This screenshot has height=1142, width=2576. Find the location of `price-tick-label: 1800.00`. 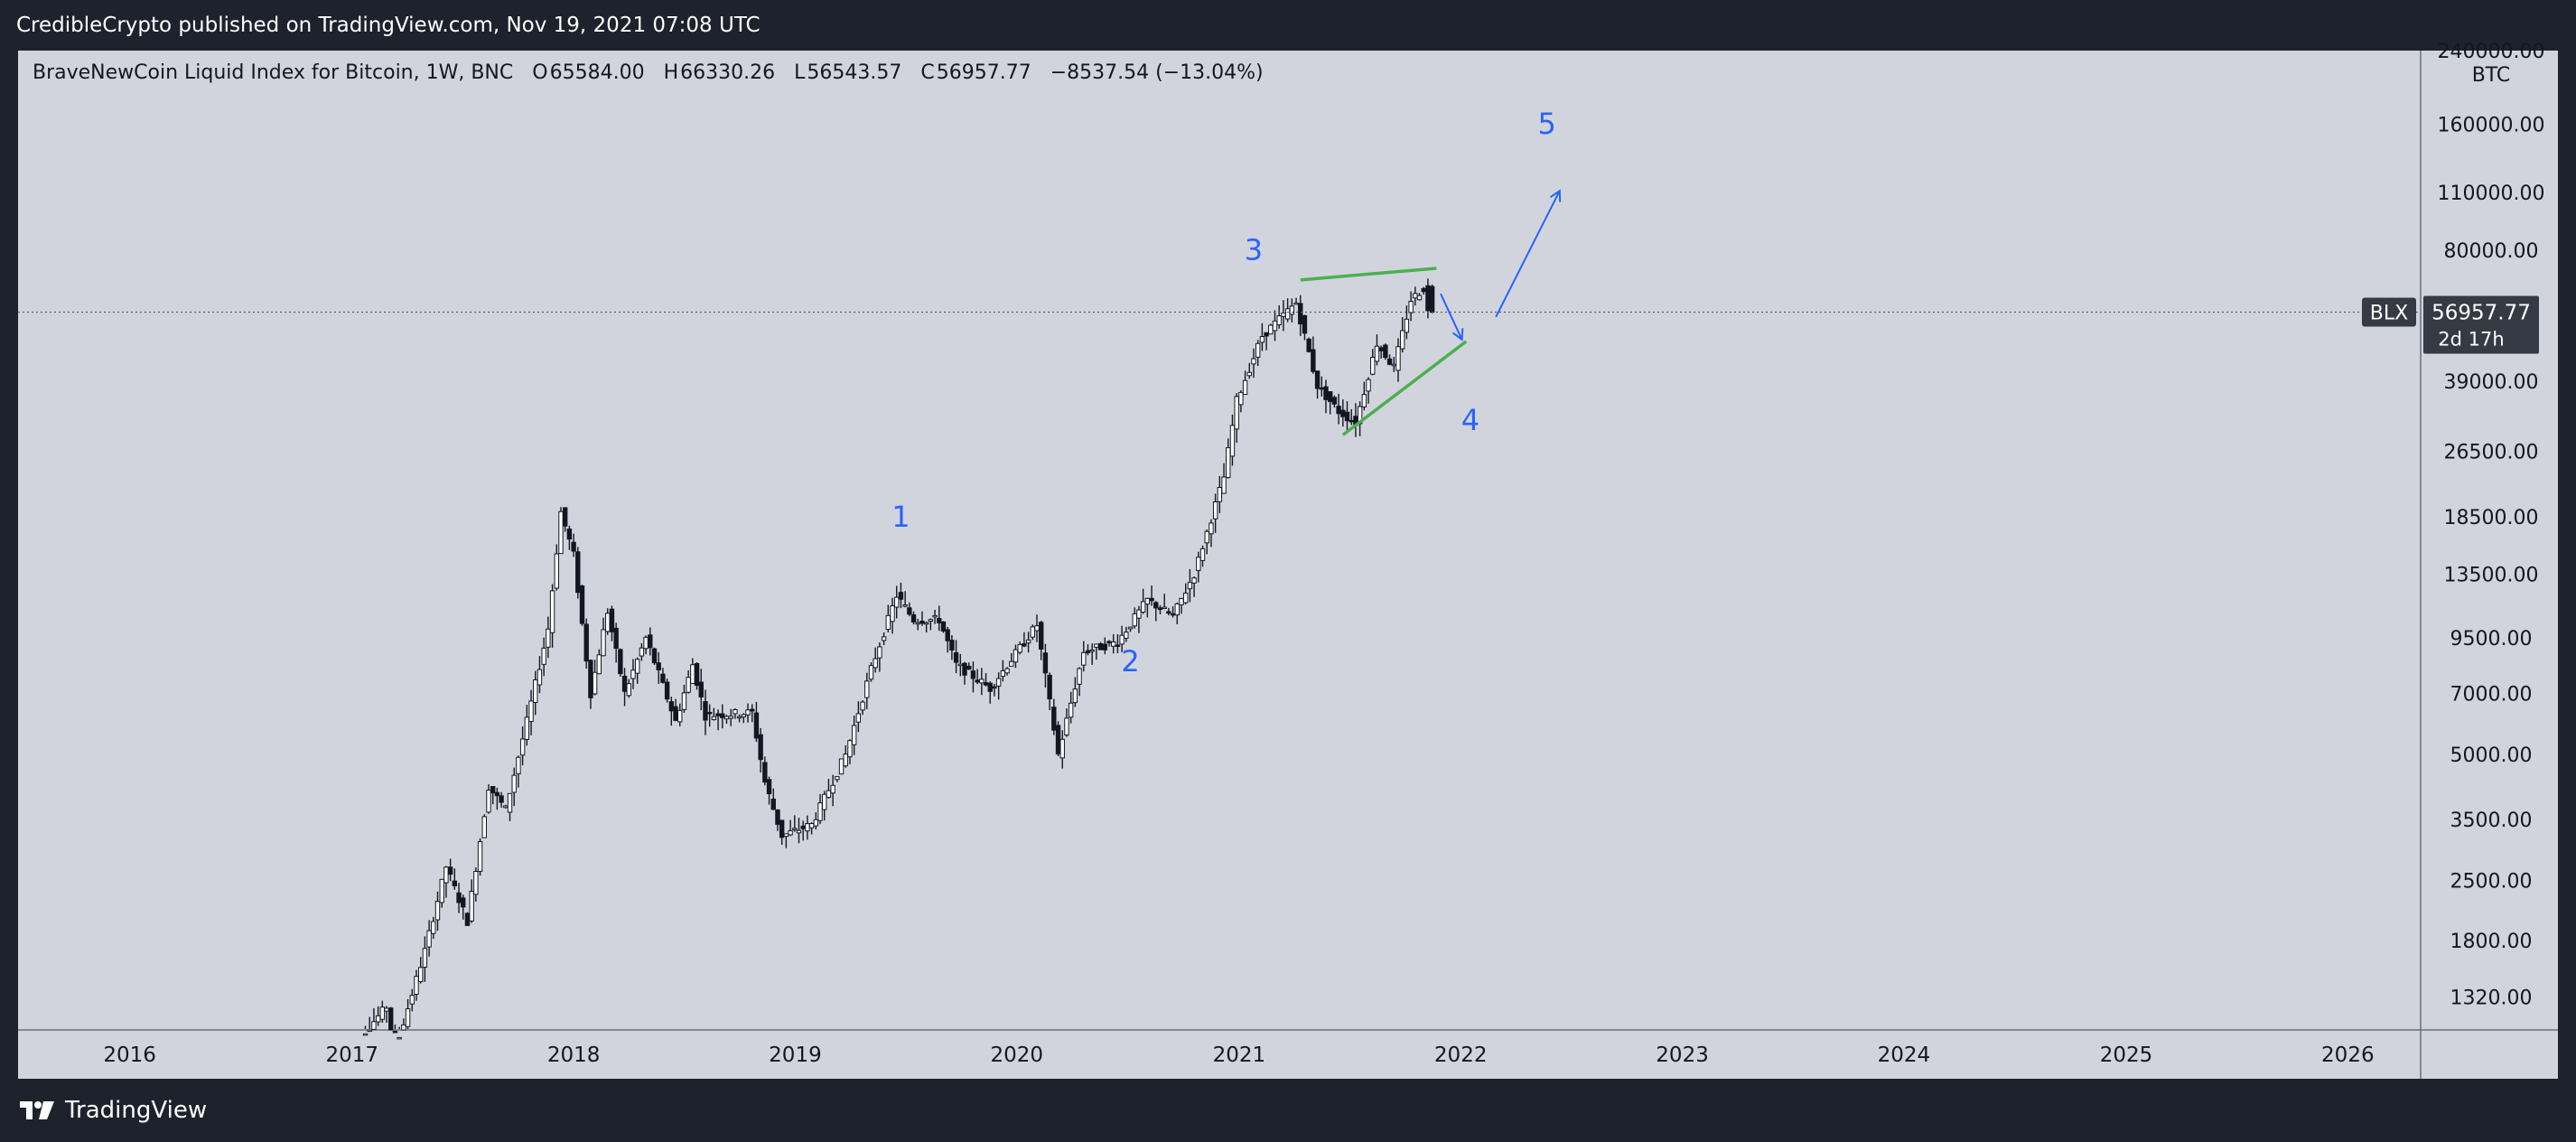

price-tick-label: 1800.00 is located at coordinates (2491, 942).